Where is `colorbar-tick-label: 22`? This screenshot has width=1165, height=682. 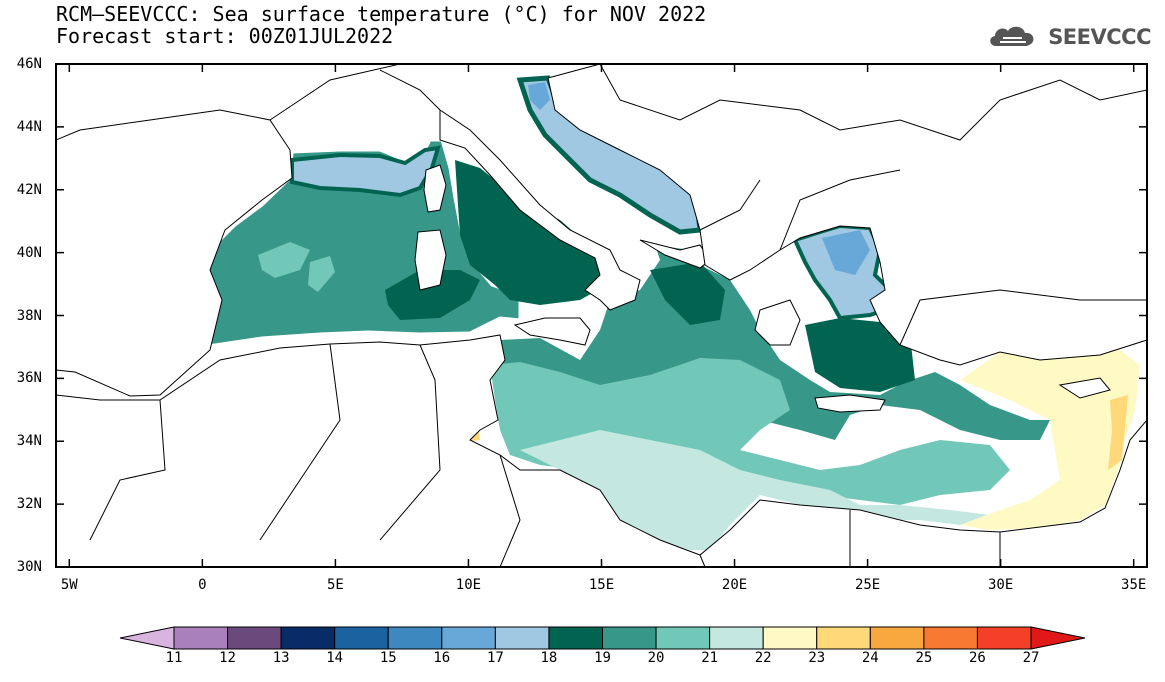 colorbar-tick-label: 22 is located at coordinates (763, 658).